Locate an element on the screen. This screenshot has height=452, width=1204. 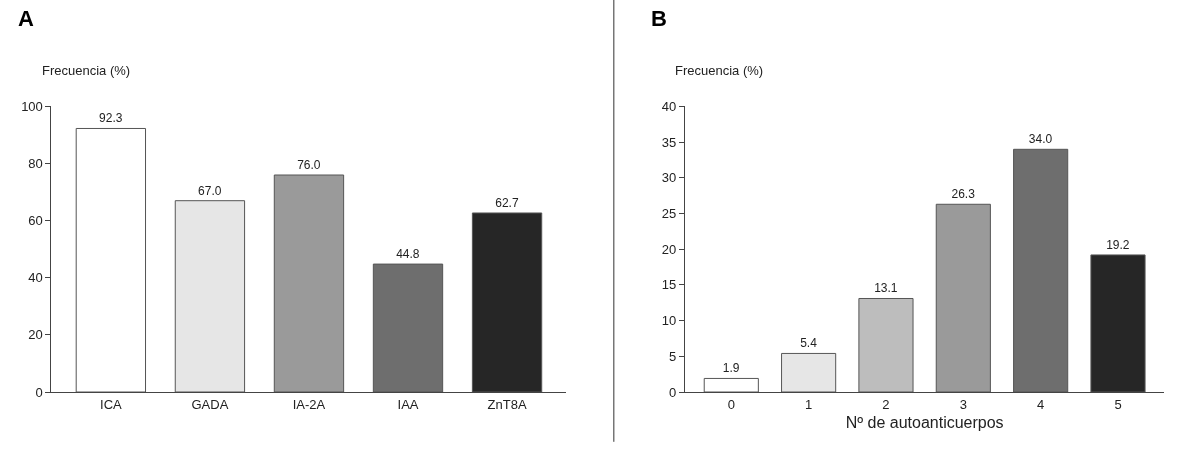
x-tick-label: 0 is located at coordinates (731, 404).